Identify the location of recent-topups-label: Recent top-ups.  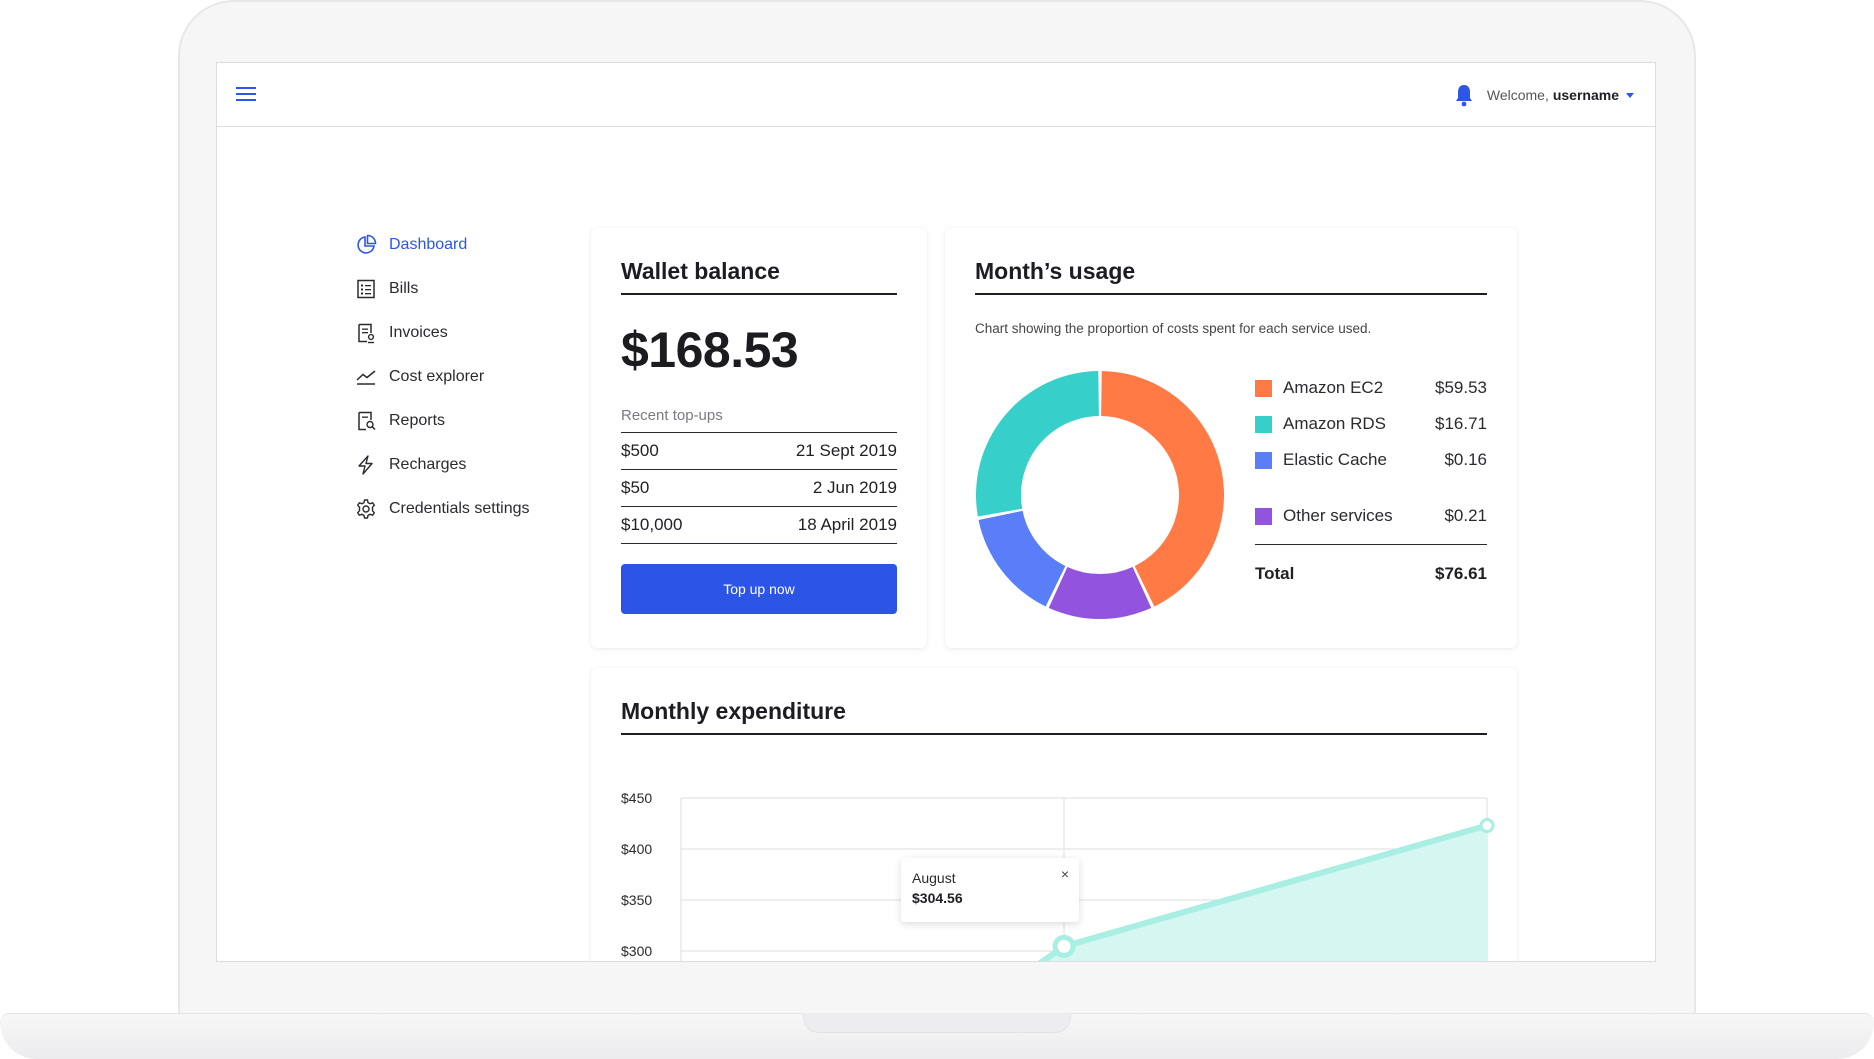
(759, 420).